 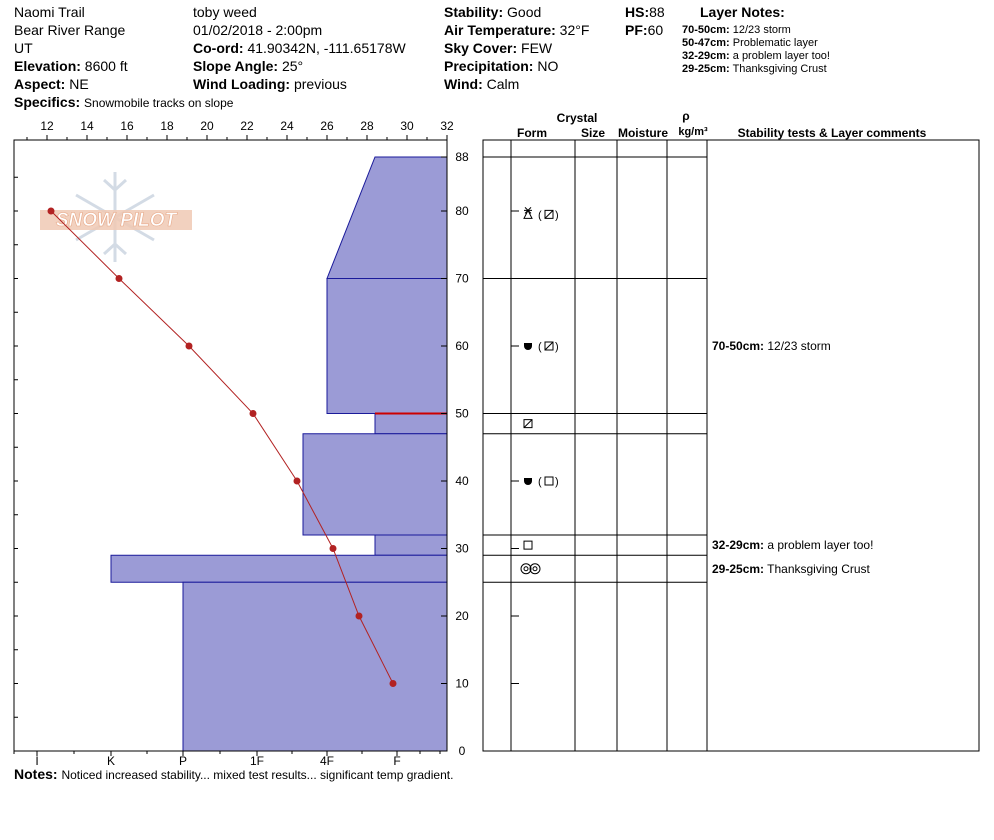 I want to click on pf-label: PF:, so click(x=636, y=30).